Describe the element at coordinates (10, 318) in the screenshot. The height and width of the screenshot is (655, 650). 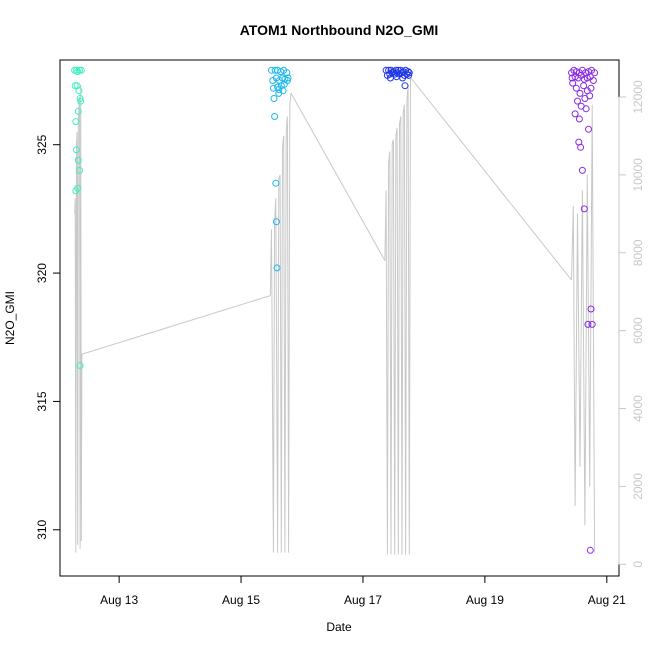
I see `y-axis-label: N2O_GMI` at that location.